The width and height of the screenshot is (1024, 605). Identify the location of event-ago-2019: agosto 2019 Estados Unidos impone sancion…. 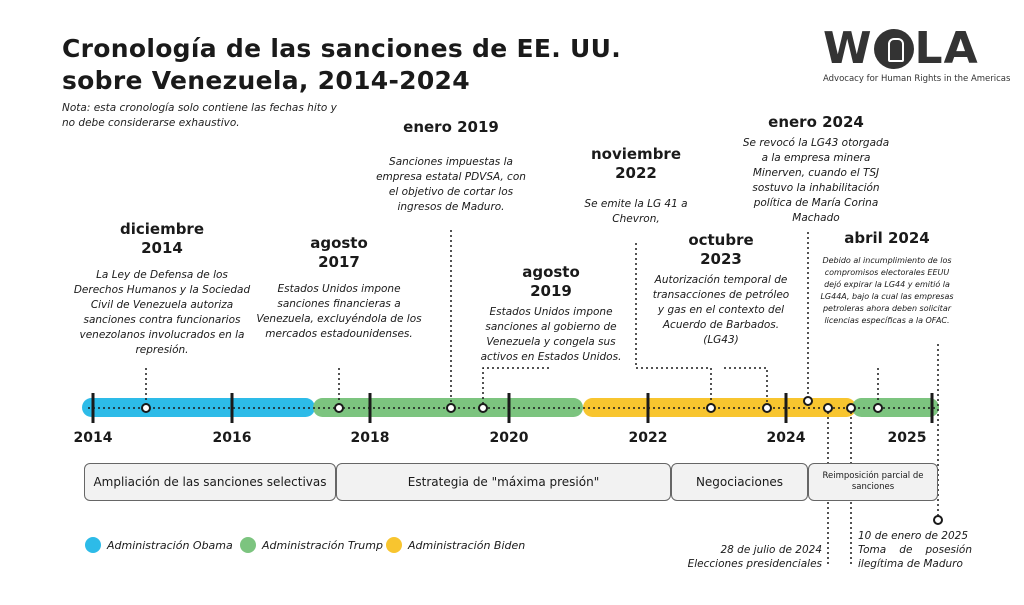
(551, 314).